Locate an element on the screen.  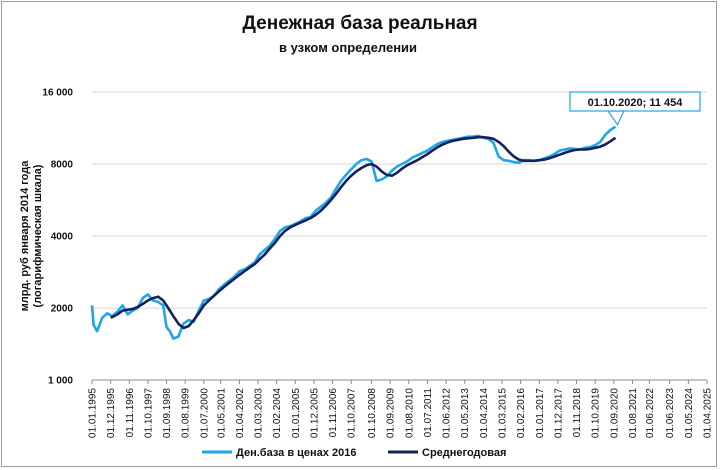
x-tick-label: 01.05.2001 is located at coordinates (221, 413).